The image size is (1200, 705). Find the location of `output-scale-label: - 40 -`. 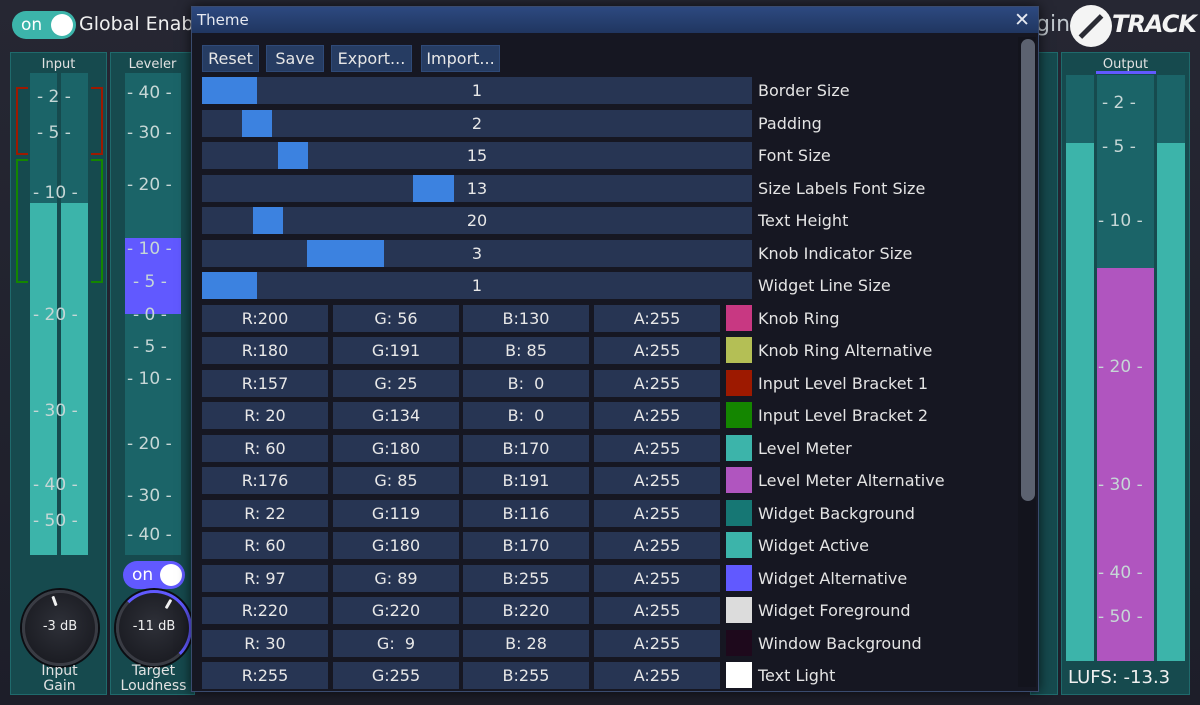

output-scale-label: - 40 - is located at coordinates (1120, 573).